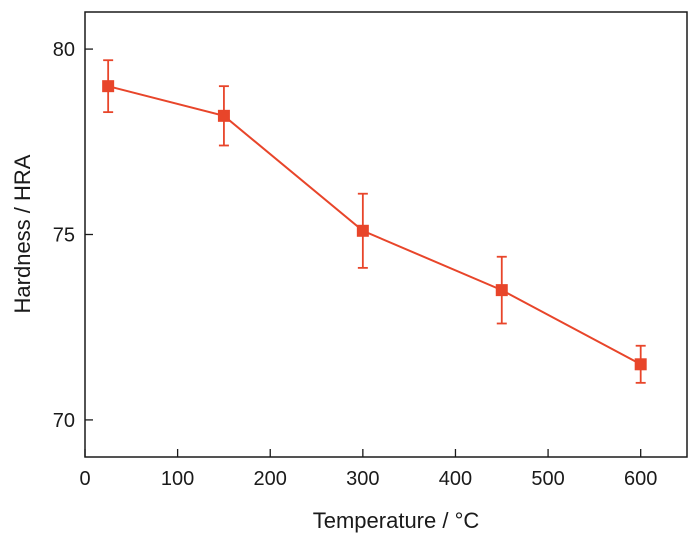  Describe the element at coordinates (84, 479) in the screenshot. I see `x-tick-label: 0` at that location.